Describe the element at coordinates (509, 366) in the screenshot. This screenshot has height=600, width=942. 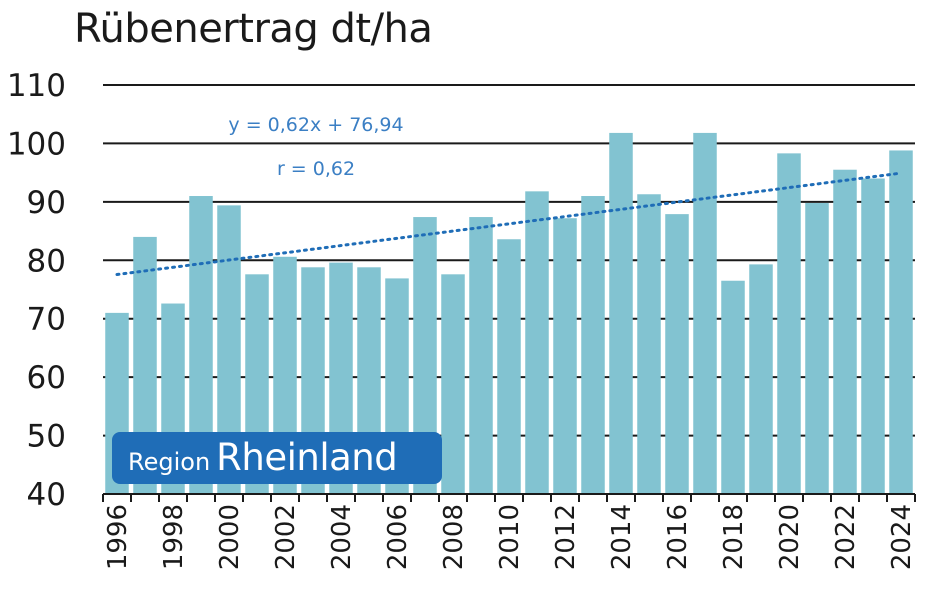
I see `bar-2010` at that location.